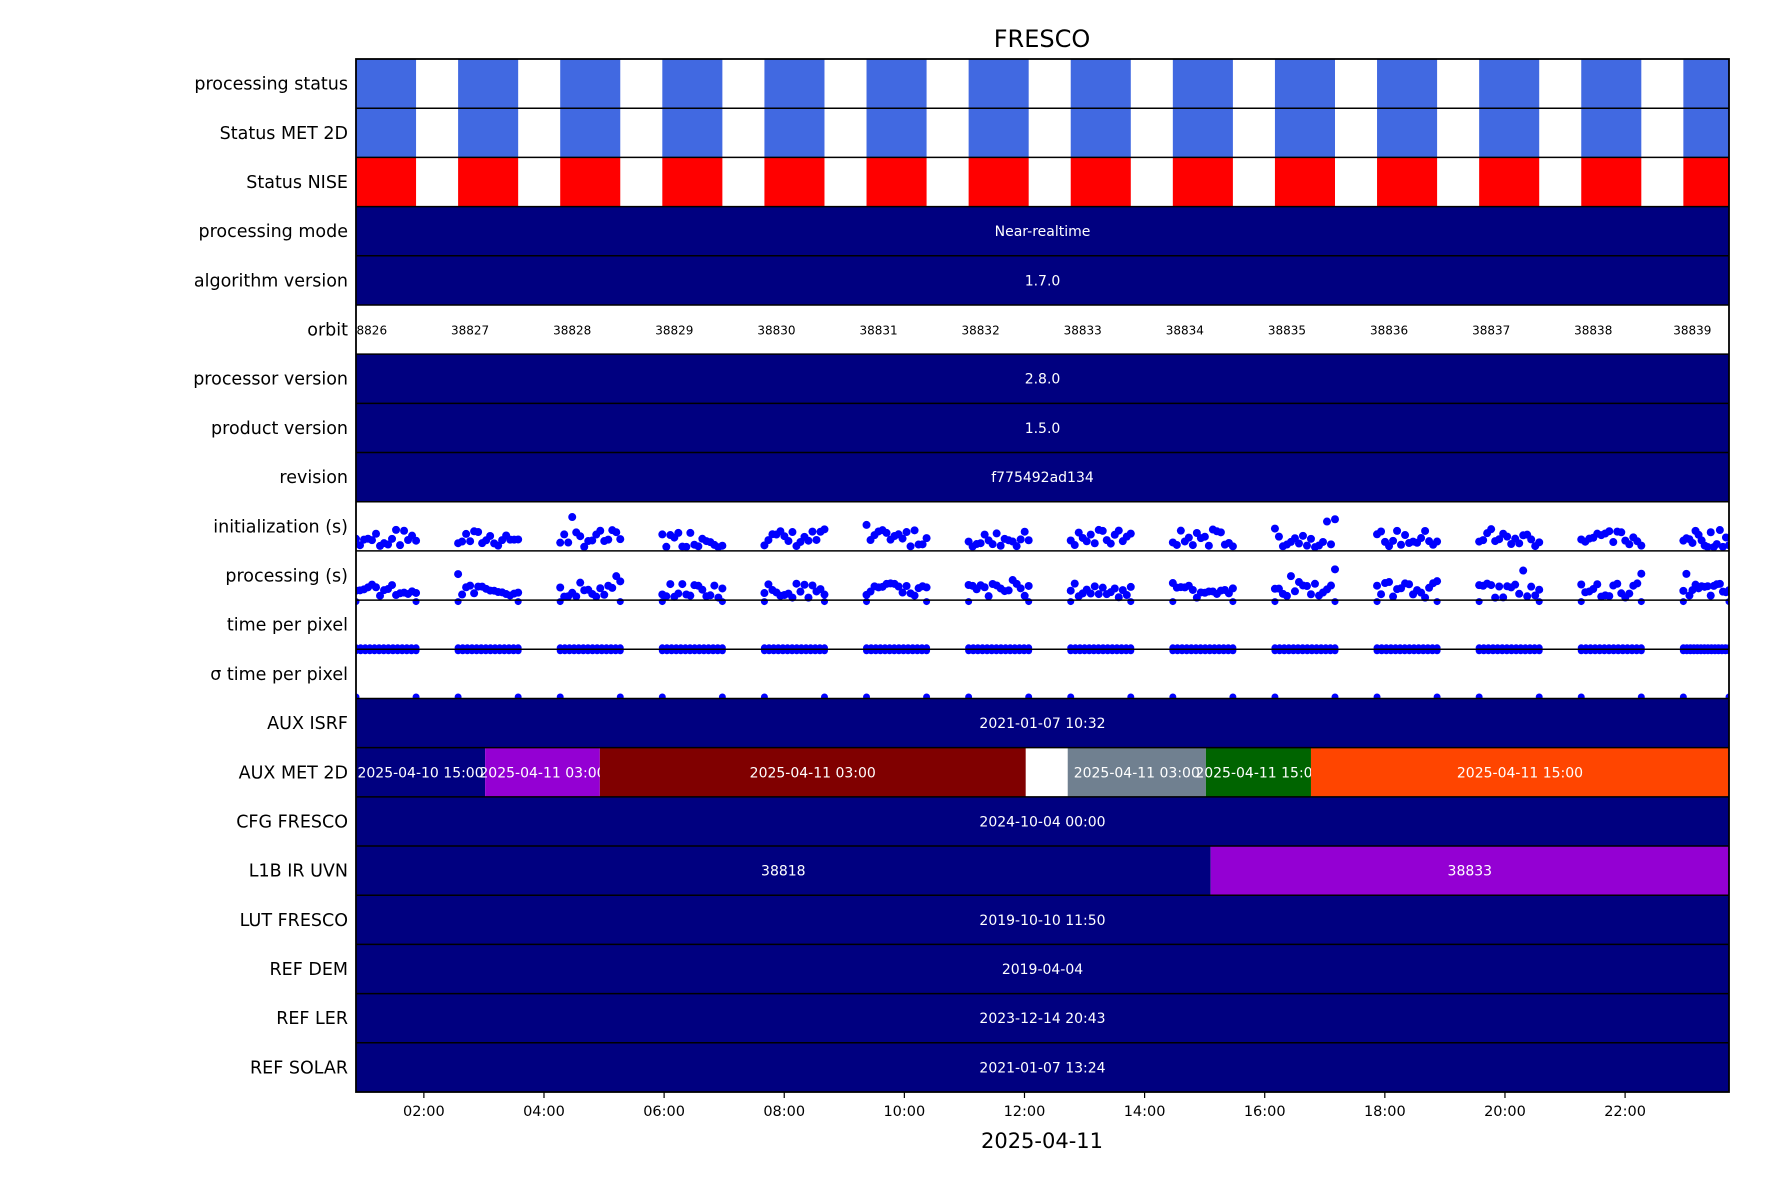 This screenshot has width=1771, height=1181. What do you see at coordinates (1042, 39) in the screenshot?
I see `chart-title: FRESCO` at bounding box center [1042, 39].